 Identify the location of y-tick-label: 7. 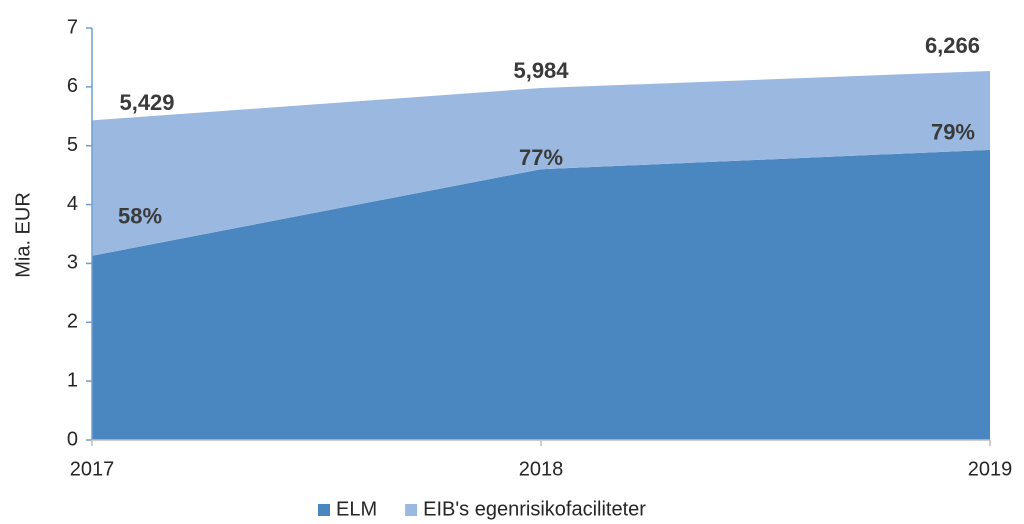
(72, 27).